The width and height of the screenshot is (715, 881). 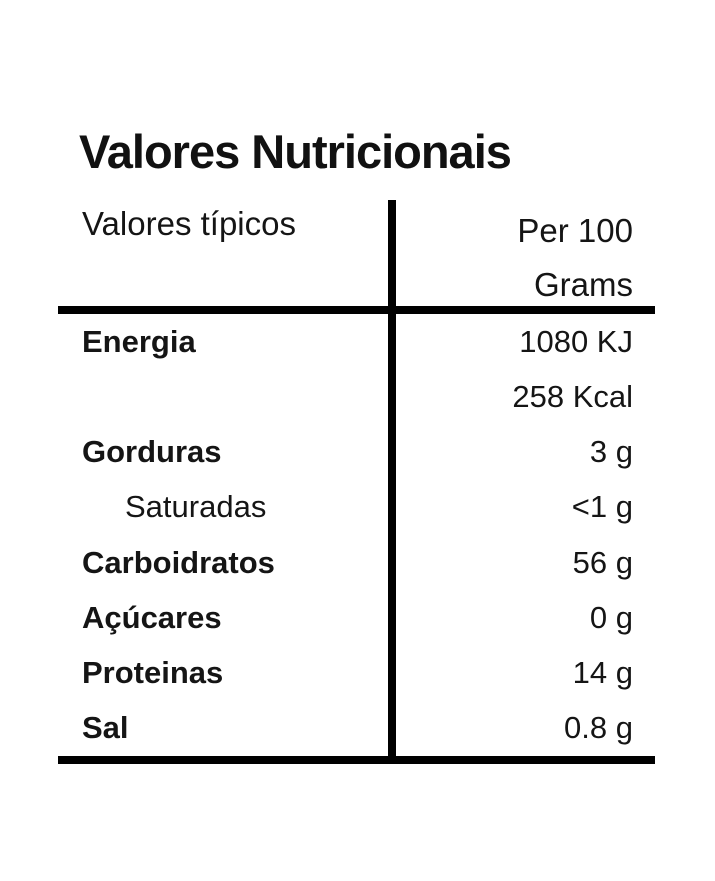 I want to click on nutrient-row-saturadas: Saturadas <1 g, so click(x=356, y=507).